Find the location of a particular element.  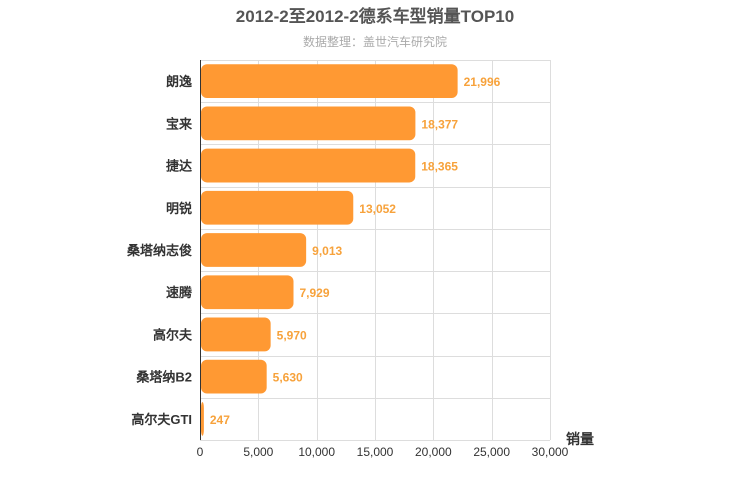

category-label: 桑塔纳B2 is located at coordinates (163, 377).